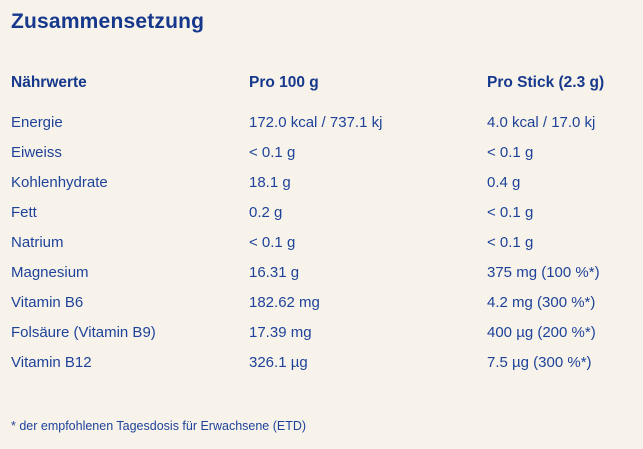 The image size is (643, 449). What do you see at coordinates (546, 82) in the screenshot?
I see `column-header-pro-stick: Pro Stick (2.3 g)` at bounding box center [546, 82].